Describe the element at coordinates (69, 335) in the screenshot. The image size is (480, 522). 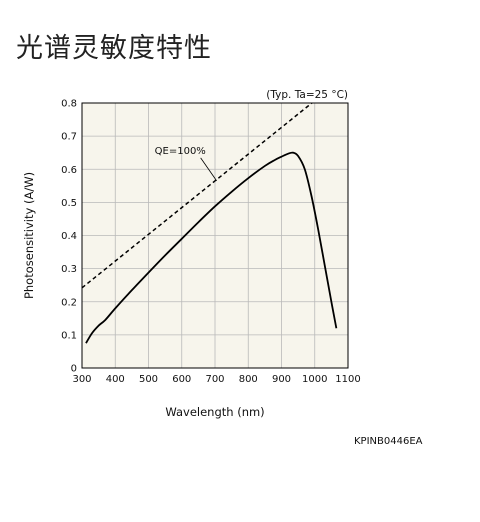
I see `y-tick-label: 0.1` at that location.